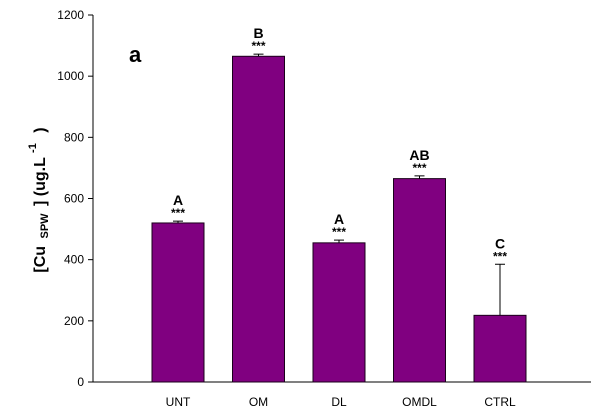 This screenshot has width=596, height=419. I want to click on y-tick-label: 400, so click(74, 260).